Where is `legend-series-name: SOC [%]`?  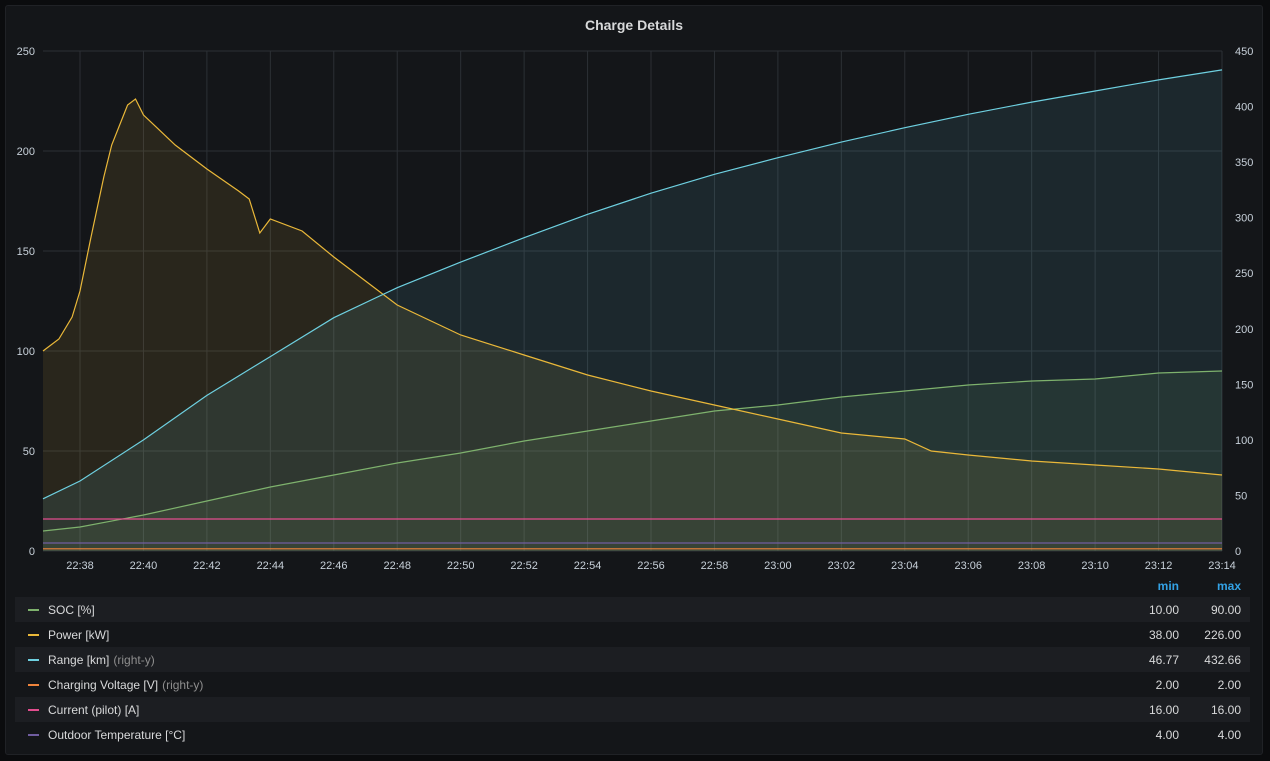 legend-series-name: SOC [%] is located at coordinates (71, 610).